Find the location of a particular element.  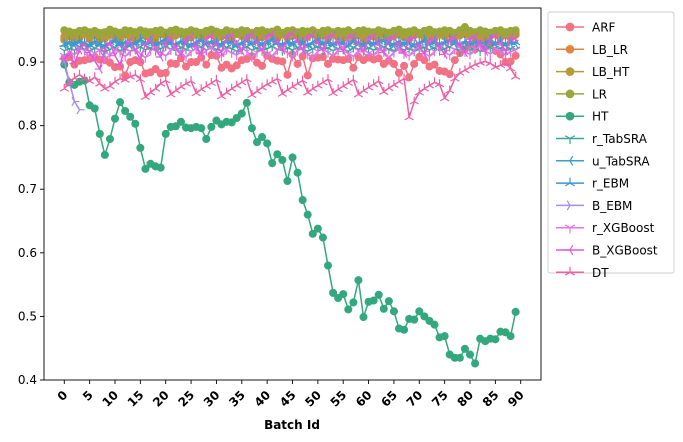

x-tick-label: 45 is located at coordinates (288, 399).